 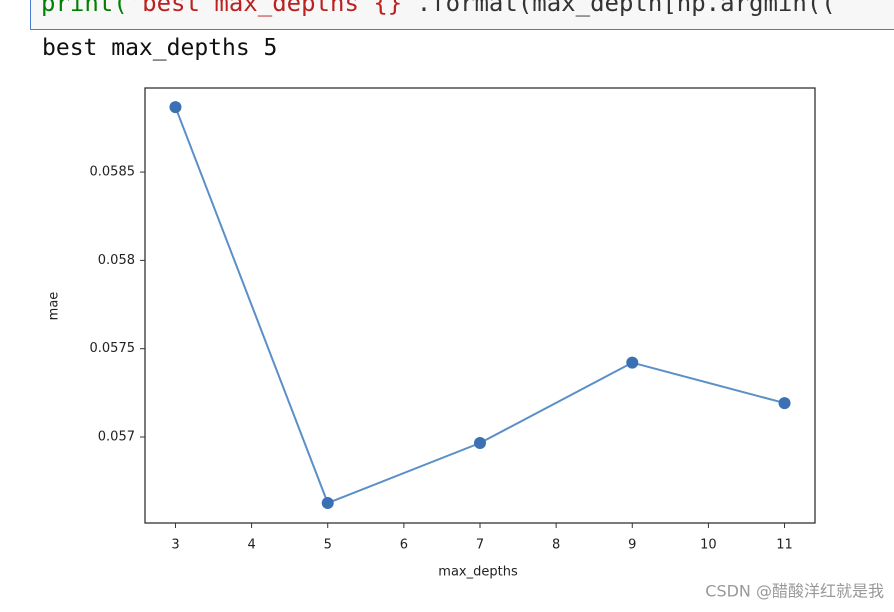 What do you see at coordinates (708, 545) in the screenshot?
I see `x-tick-label: 10` at bounding box center [708, 545].